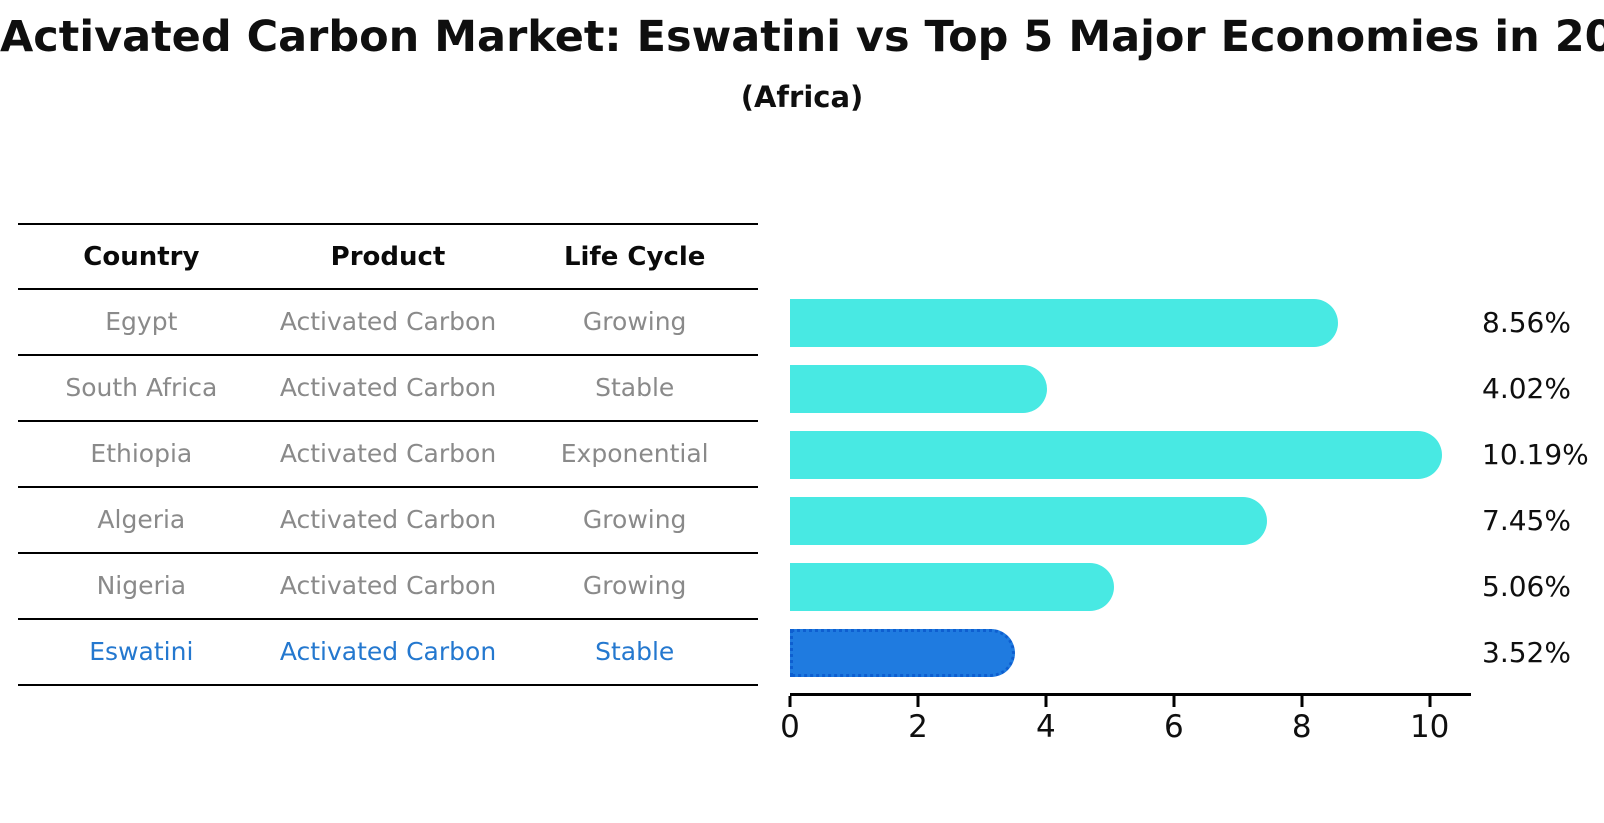  I want to click on chart-subtitle: (Africa), so click(802, 97).